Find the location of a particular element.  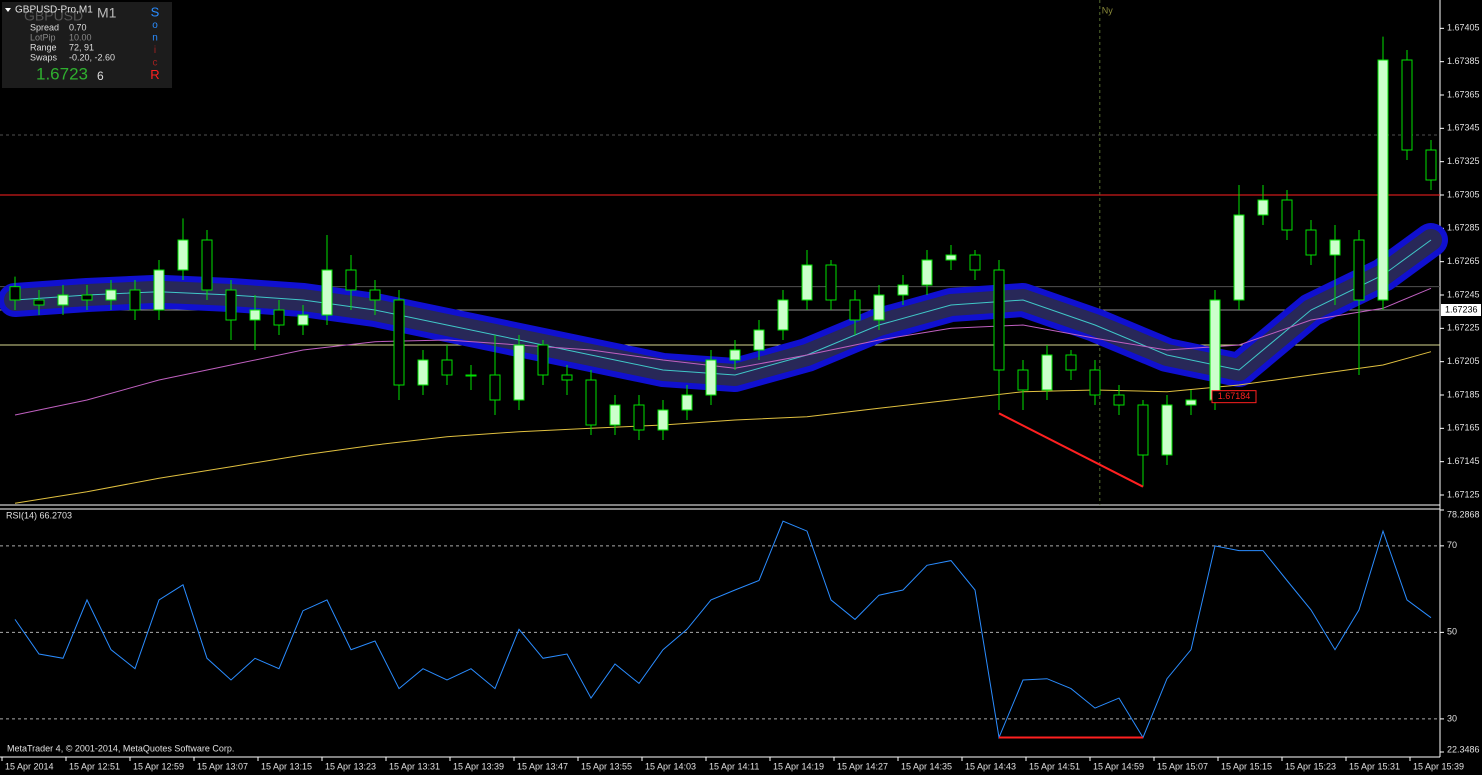

current-price-label: 1.67236 is located at coordinates (1461, 309).